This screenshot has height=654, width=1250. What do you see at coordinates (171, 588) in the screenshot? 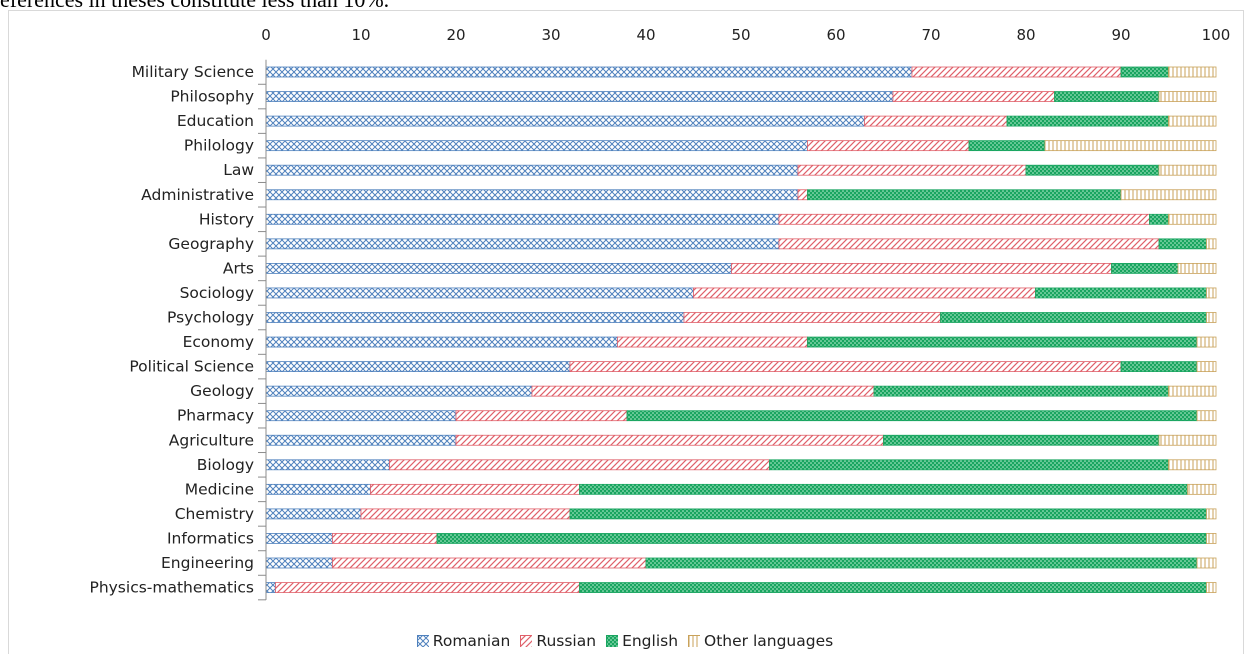
I see `category-label: Physics-mathematics` at bounding box center [171, 588].